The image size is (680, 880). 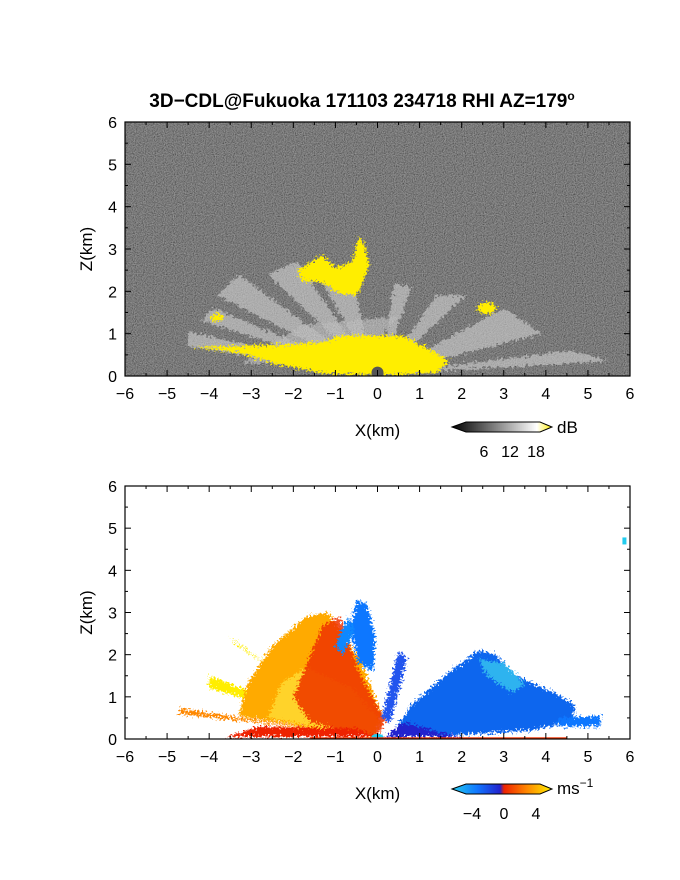 I want to click on velocity-wedge, so click(x=483, y=693).